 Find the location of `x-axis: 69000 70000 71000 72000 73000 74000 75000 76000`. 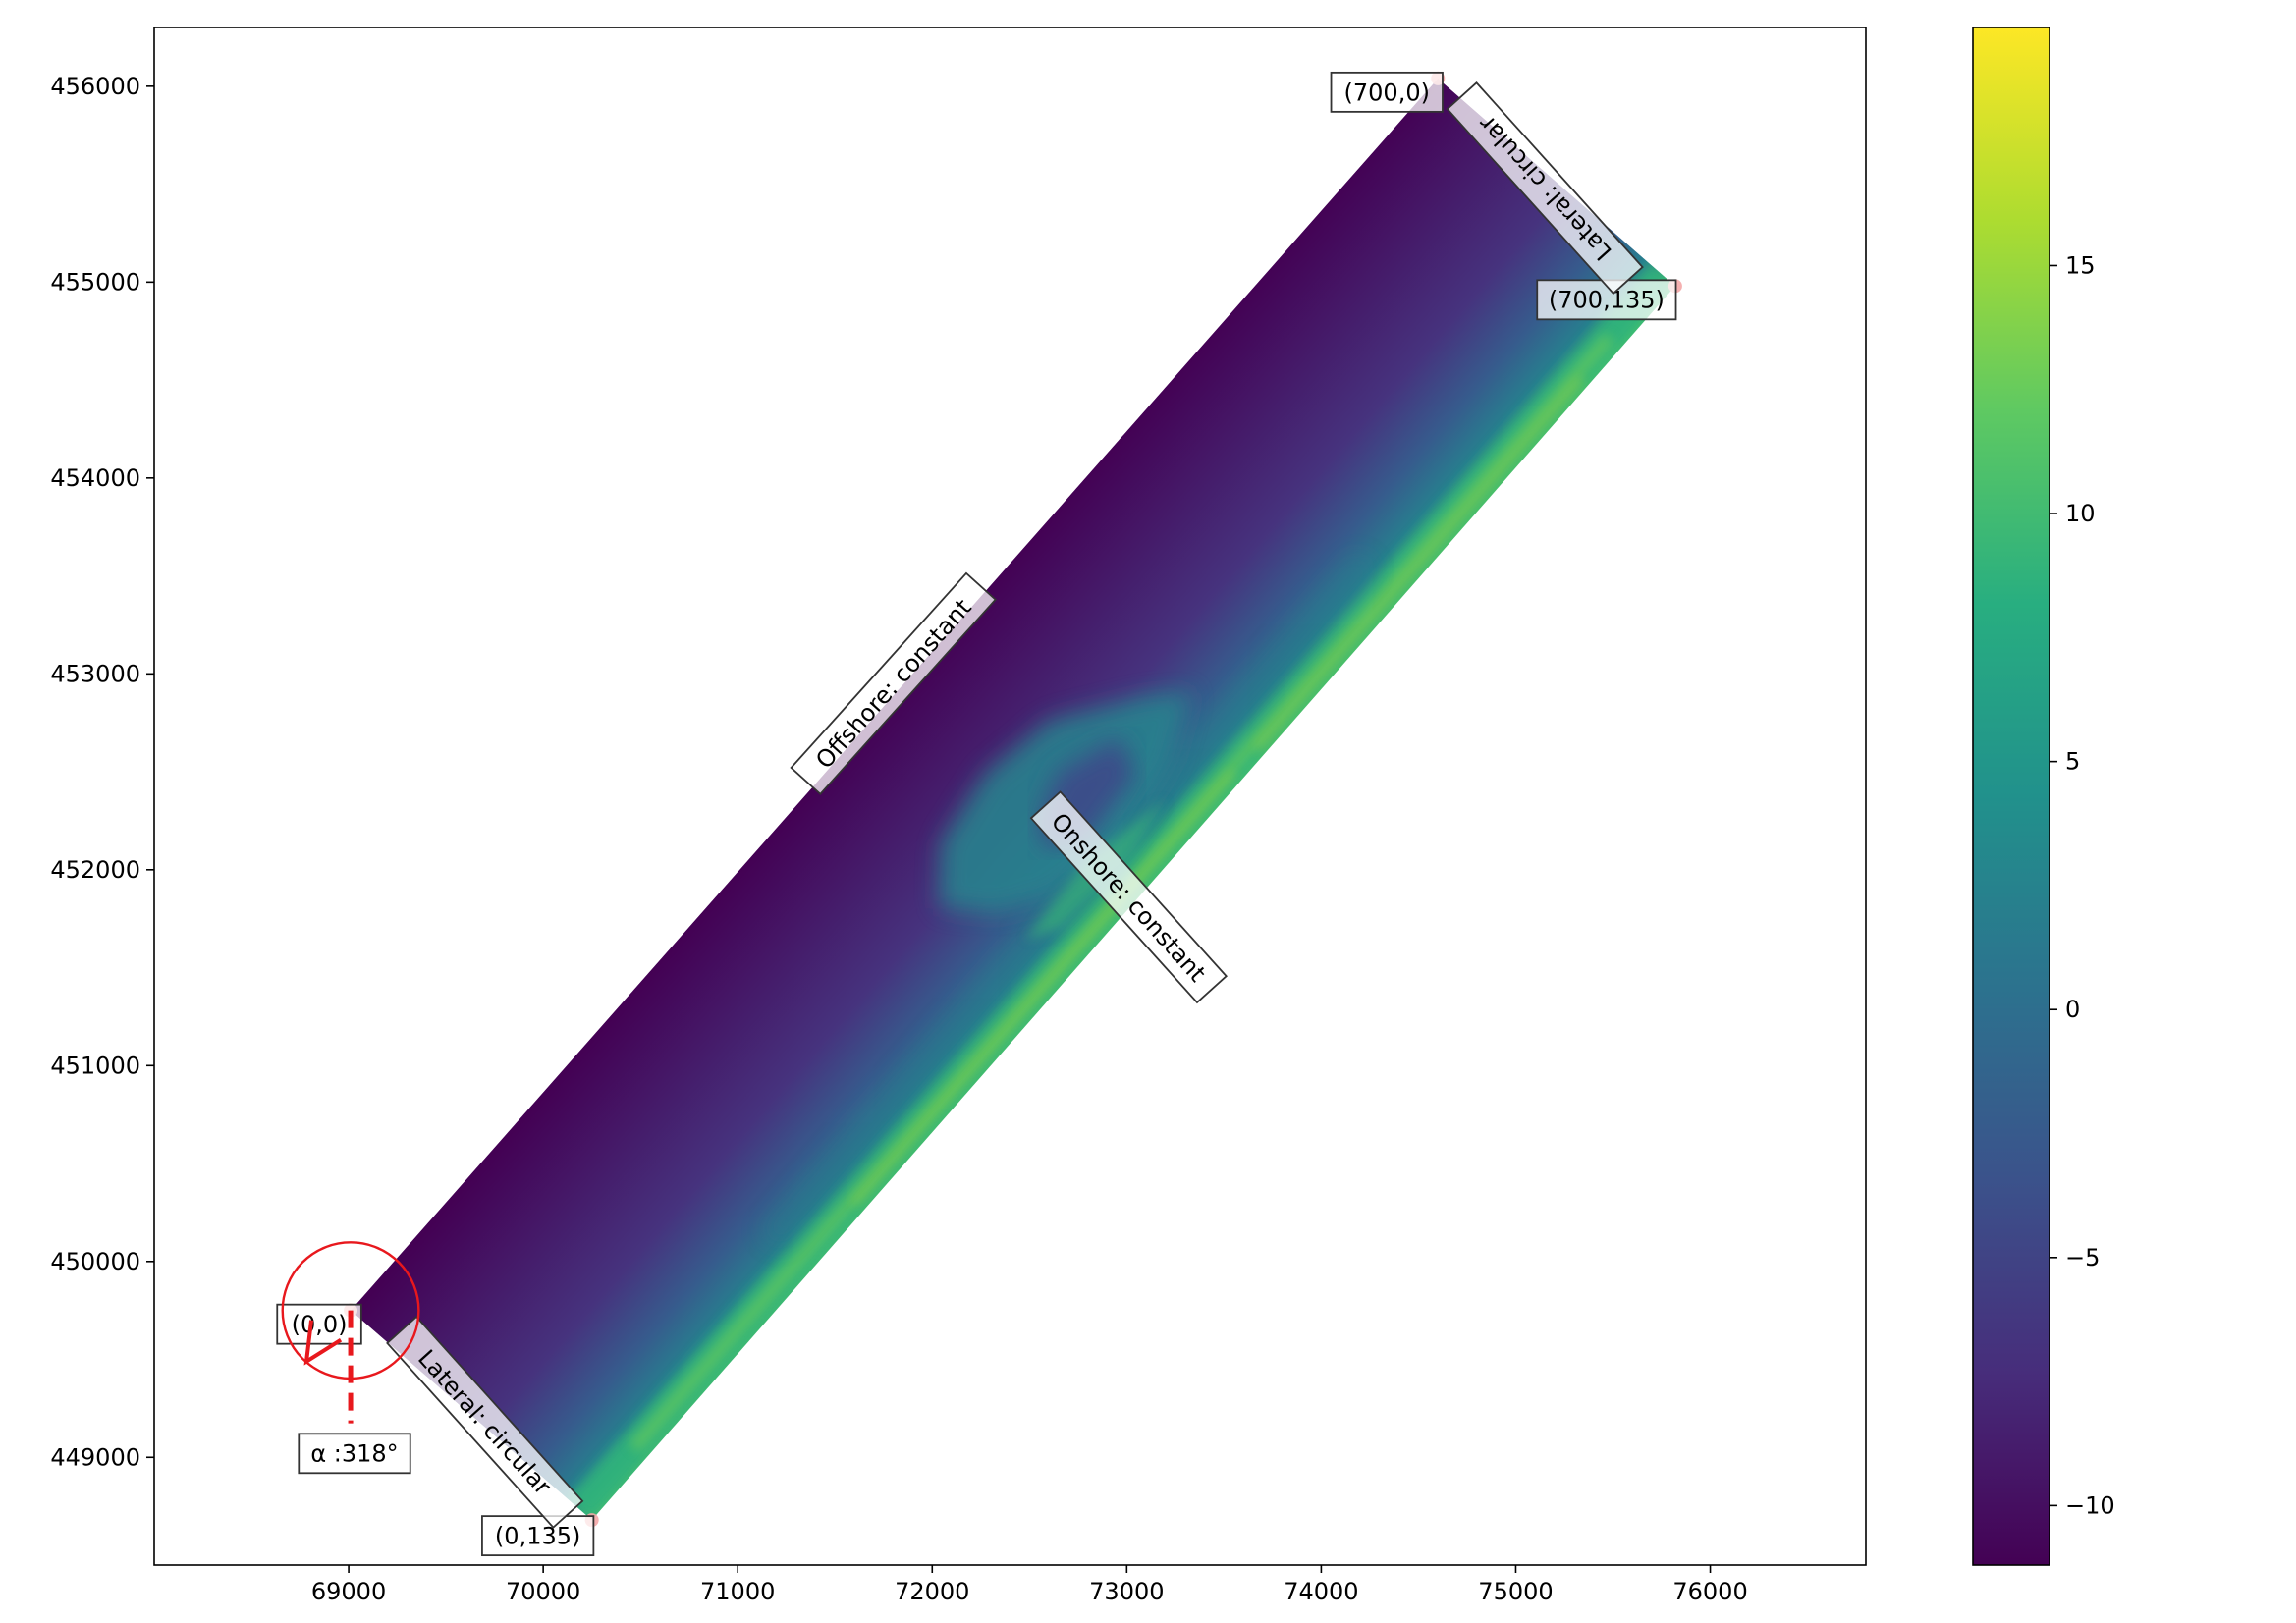

x-axis: 69000 70000 71000 72000 73000 74000 75000 76000 is located at coordinates (1029, 1585).